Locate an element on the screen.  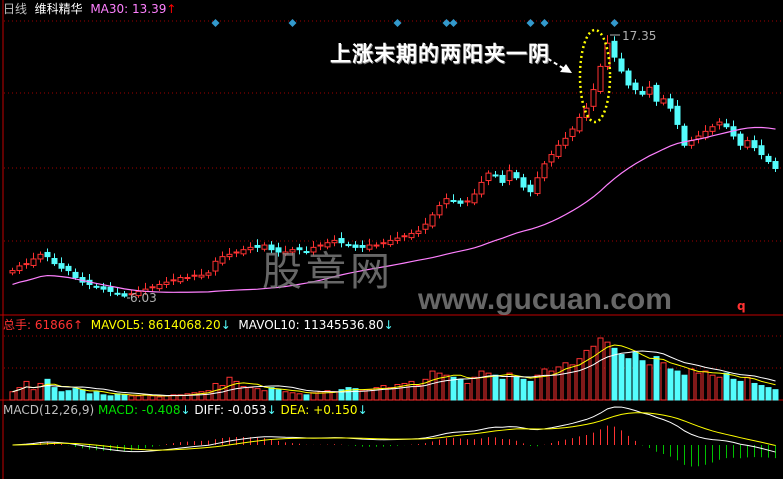
period-label: 日线 is located at coordinates (15, 9).